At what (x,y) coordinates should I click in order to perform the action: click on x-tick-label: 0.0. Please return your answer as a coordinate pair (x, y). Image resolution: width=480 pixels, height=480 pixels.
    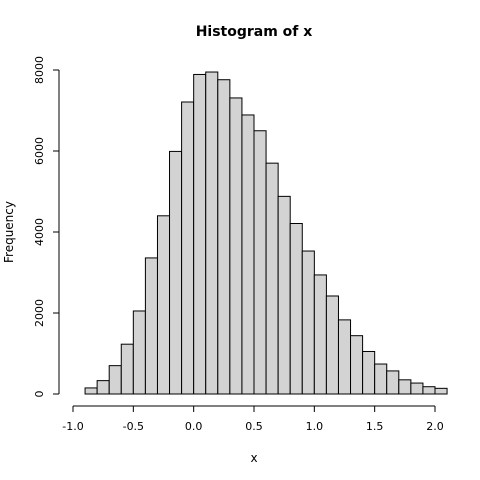
    Looking at the image, I should click on (194, 426).